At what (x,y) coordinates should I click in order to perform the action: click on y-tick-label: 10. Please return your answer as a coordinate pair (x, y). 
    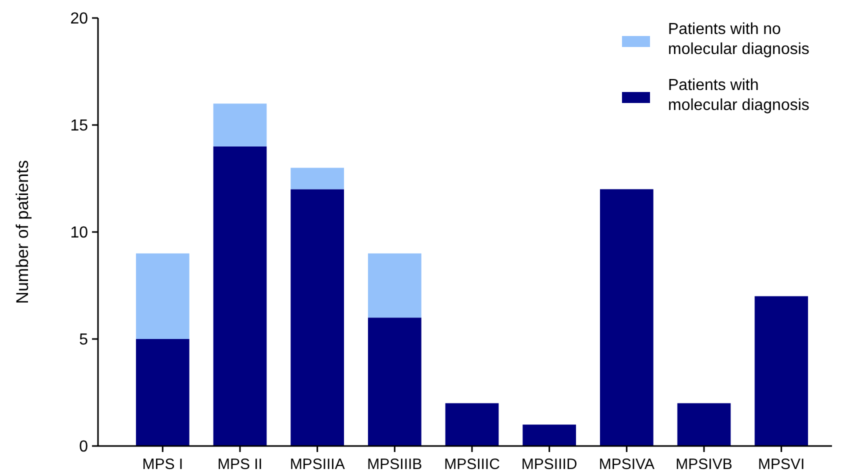
    Looking at the image, I should click on (79, 233).